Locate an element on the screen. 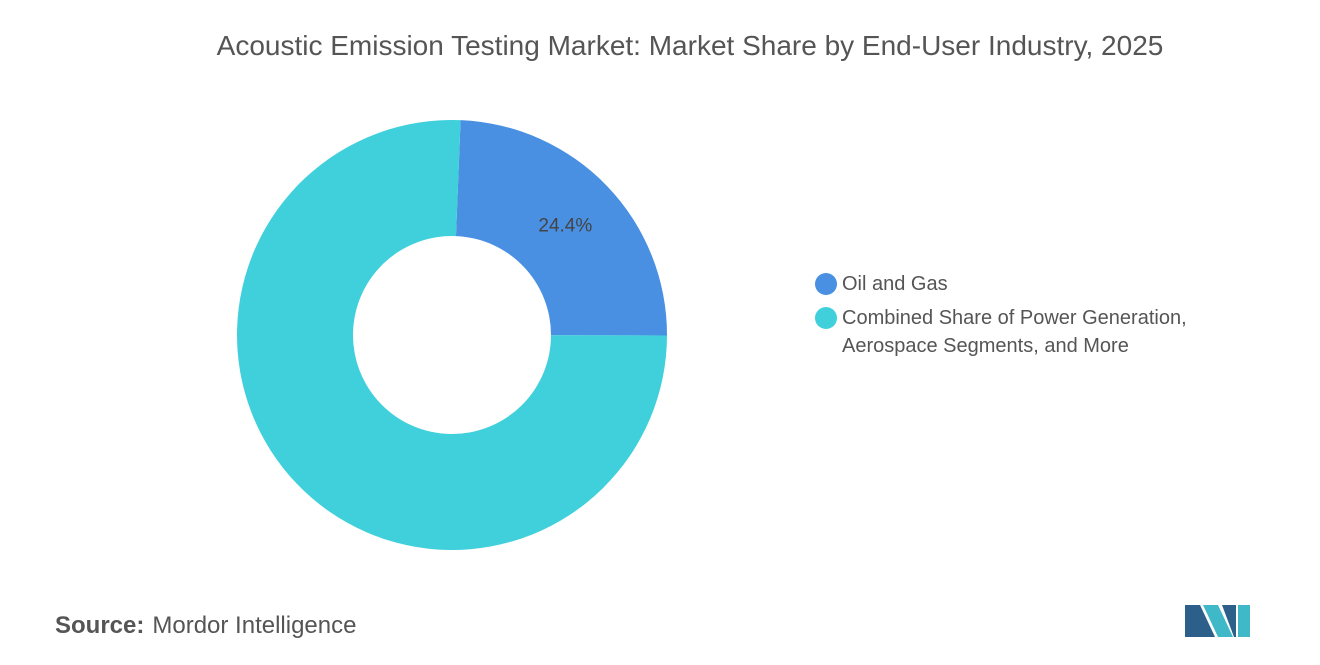 This screenshot has height=665, width=1320. logo is located at coordinates (1217, 621).